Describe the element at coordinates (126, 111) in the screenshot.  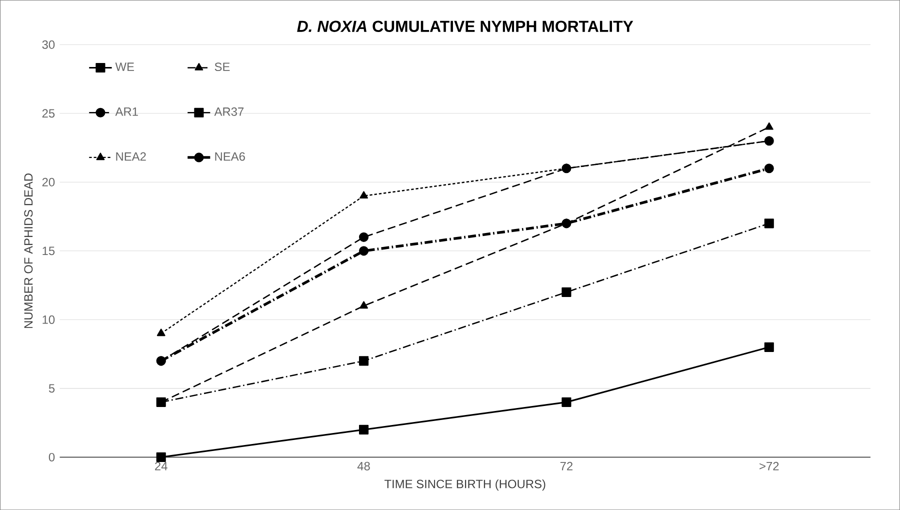
I see `legend-label: AR1` at that location.